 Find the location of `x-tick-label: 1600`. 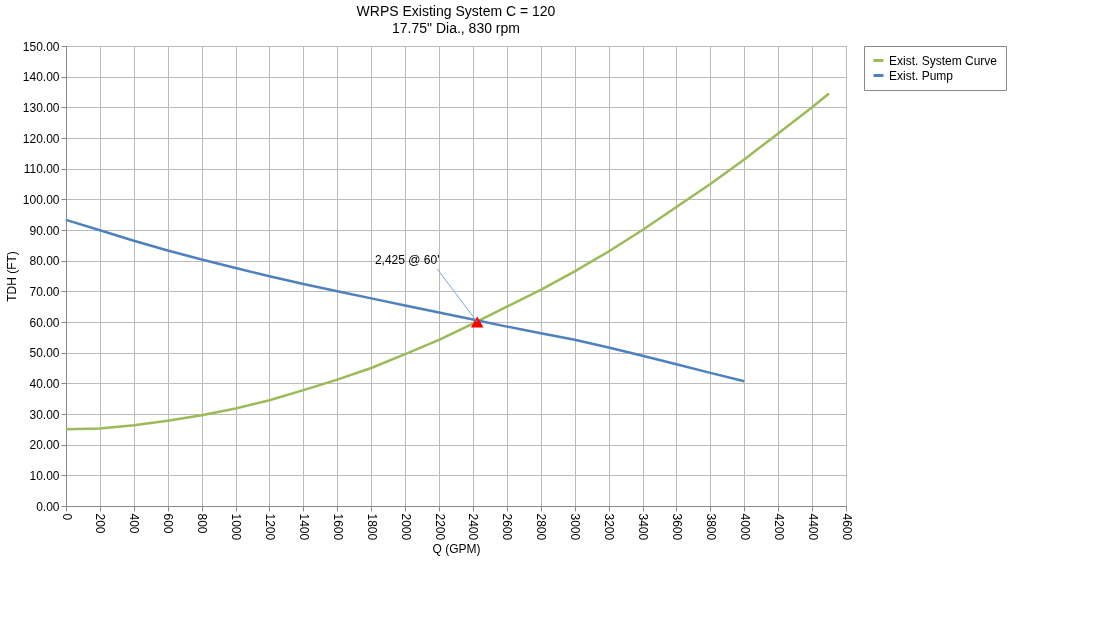

x-tick-label: 1600 is located at coordinates (337, 527).